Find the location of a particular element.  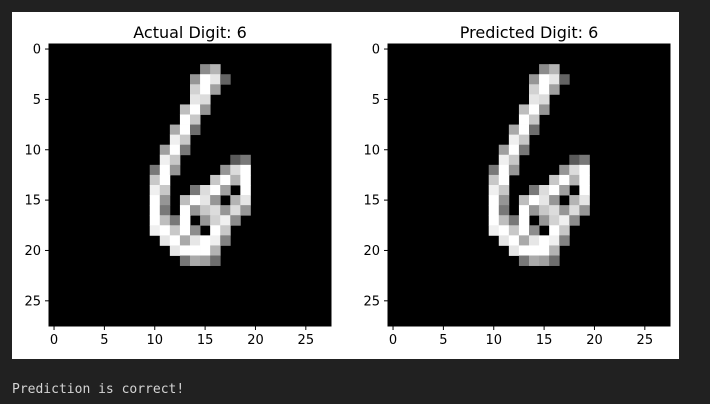

actual-digit-x-axis: 0 5 10 15 20 25 is located at coordinates (182, 337).